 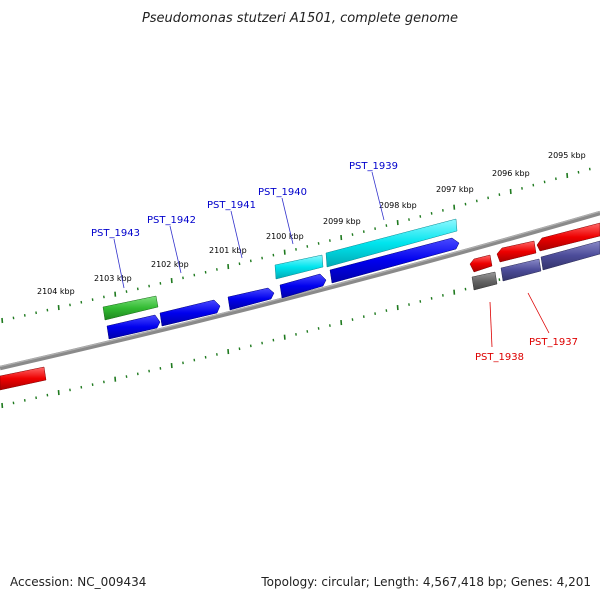 I want to click on gene-blue-pst-1941, so click(x=251, y=299).